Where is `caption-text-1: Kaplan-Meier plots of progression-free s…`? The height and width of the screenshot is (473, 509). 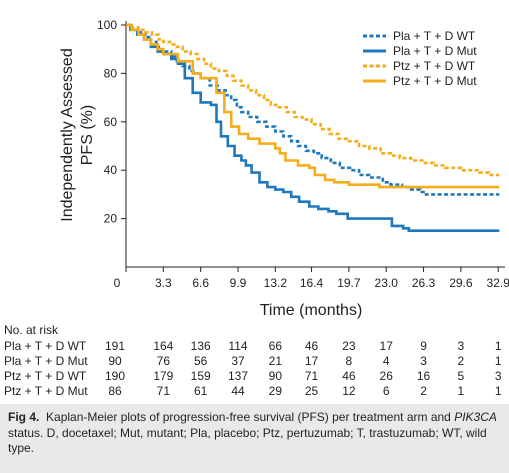
caption-text-1: Kaplan-Meier plots of progression-free s… is located at coordinates (250, 417).